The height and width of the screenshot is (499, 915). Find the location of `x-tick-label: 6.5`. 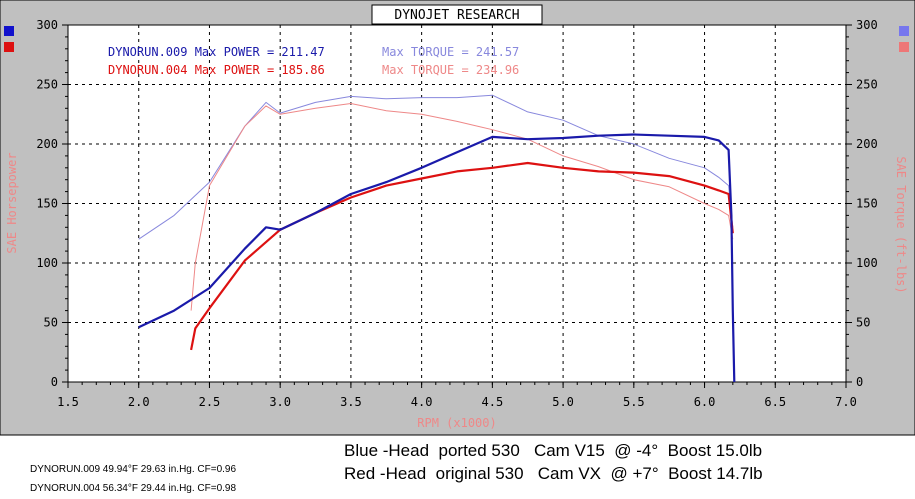

x-tick-label: 6.5 is located at coordinates (775, 402).